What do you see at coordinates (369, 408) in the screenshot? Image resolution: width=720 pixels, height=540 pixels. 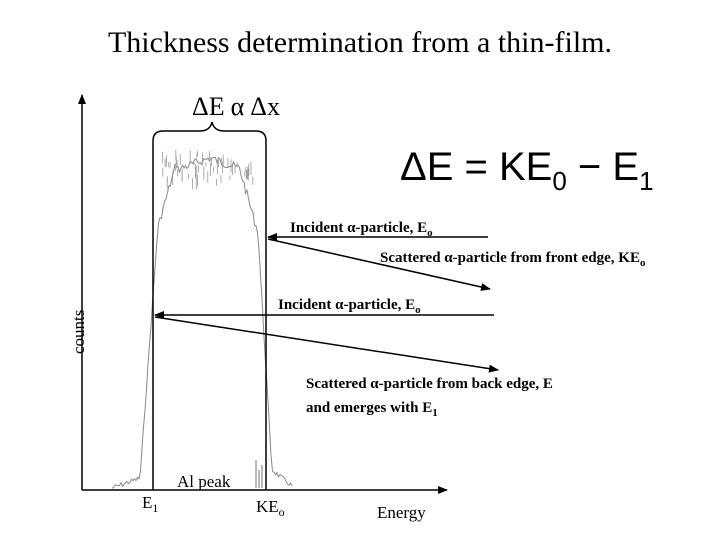 I see `scattered-back-text: and emerges with E` at bounding box center [369, 408].